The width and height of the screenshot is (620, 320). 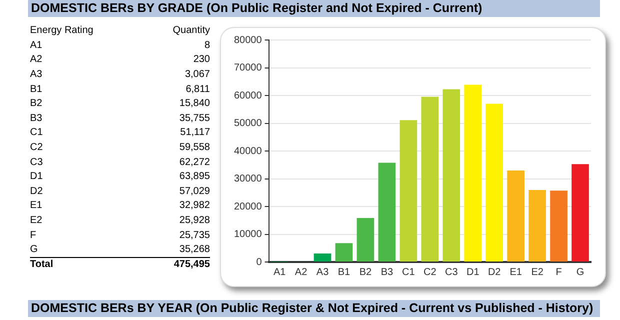 What do you see at coordinates (314, 8) in the screenshot?
I see `text: DOMESTIC BERs BY GRADE (On Public Register and Not Expired - Current)` at bounding box center [314, 8].